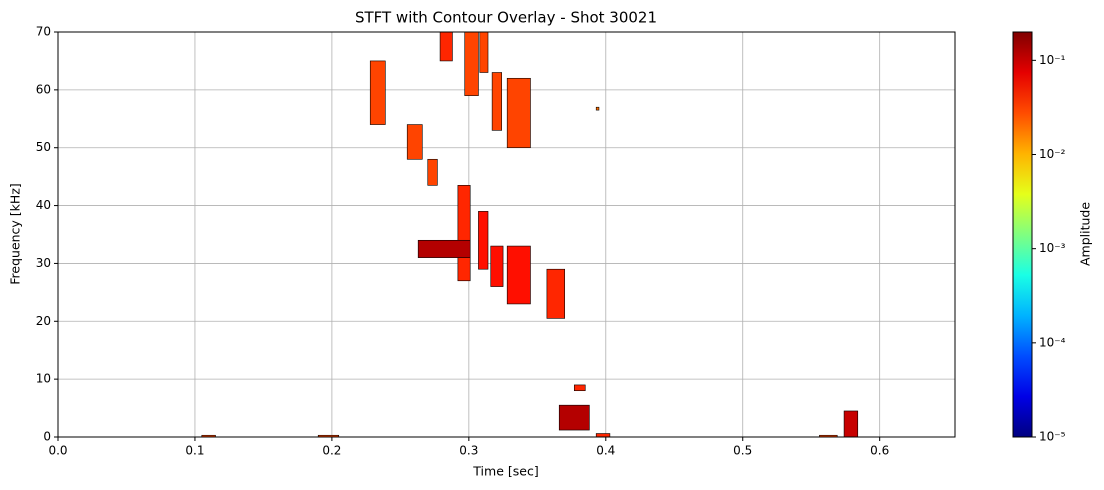 This screenshot has width=1104, height=490. I want to click on x-tick-label: 0.4, so click(605, 451).